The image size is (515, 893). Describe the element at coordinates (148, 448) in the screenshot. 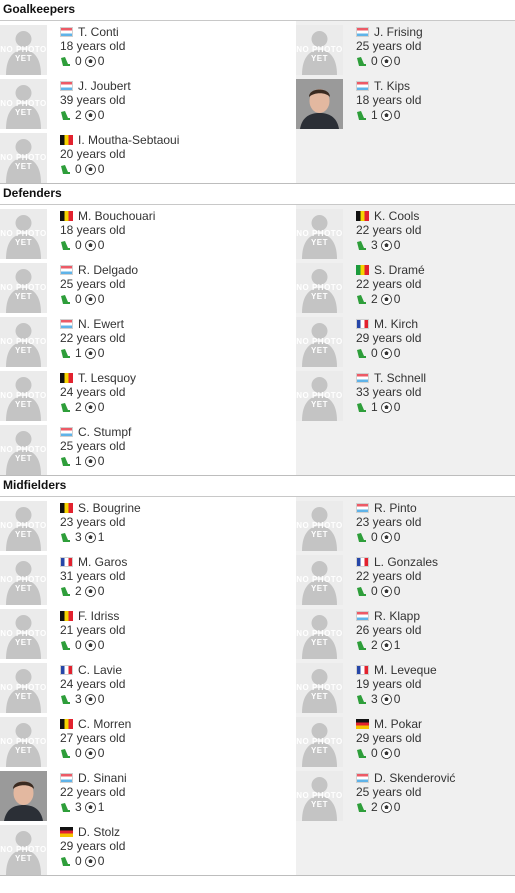

I see `player-card: NO PHOTO YET C. Stumpf 25 years old 1 0` at that location.